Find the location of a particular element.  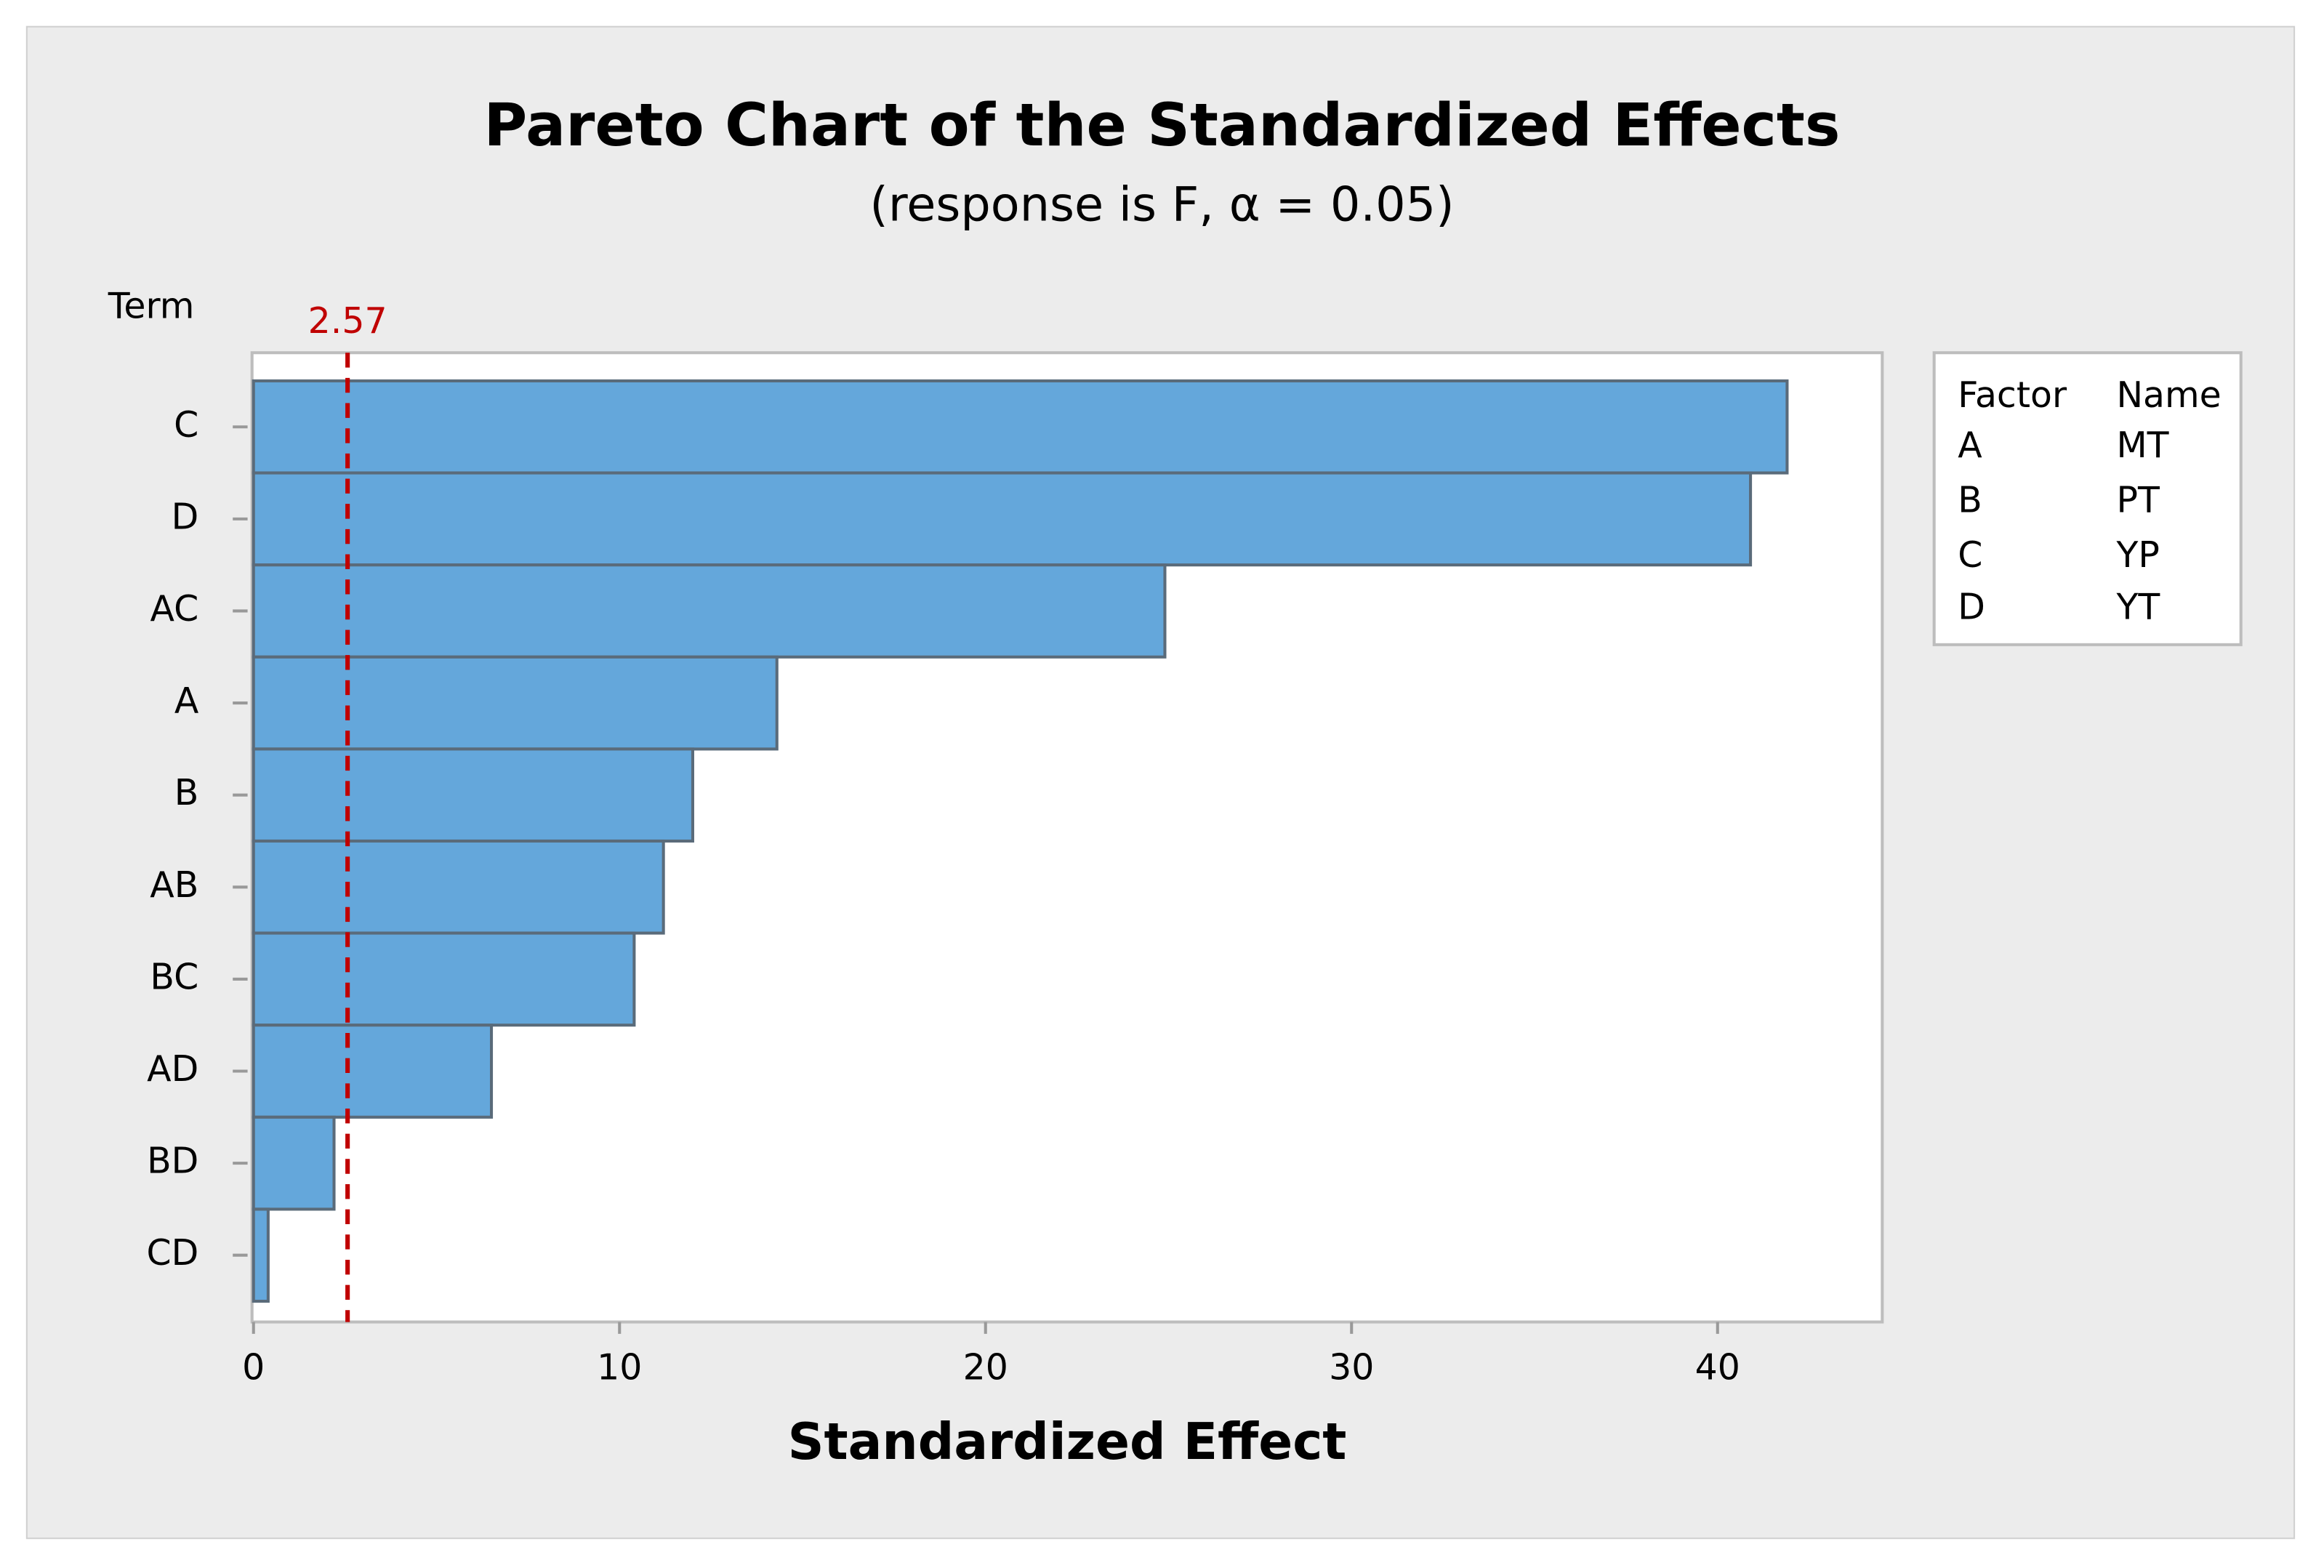

factor-table-cell: B is located at coordinates (1970, 500).